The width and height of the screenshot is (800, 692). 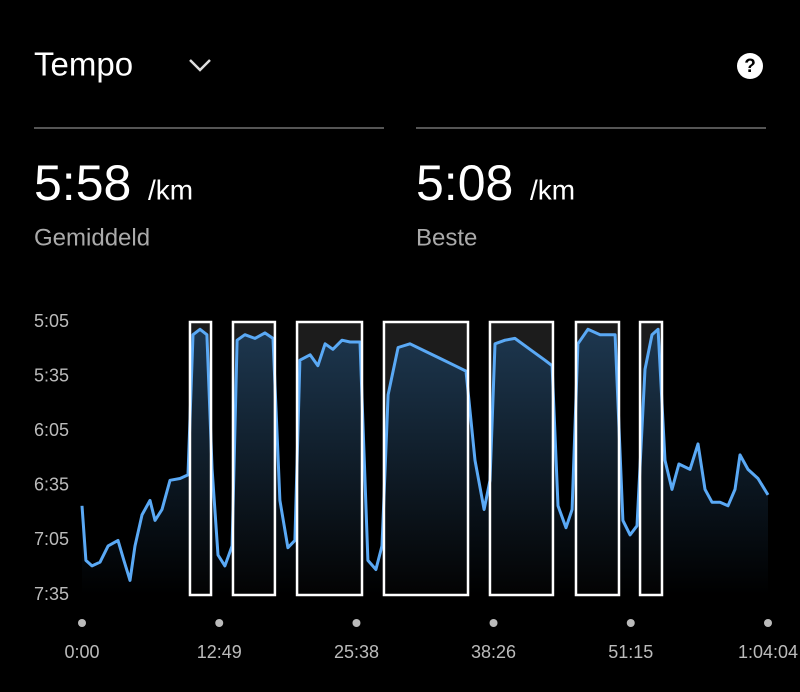 What do you see at coordinates (51, 594) in the screenshot?
I see `y-tick-label: 7:35` at bounding box center [51, 594].